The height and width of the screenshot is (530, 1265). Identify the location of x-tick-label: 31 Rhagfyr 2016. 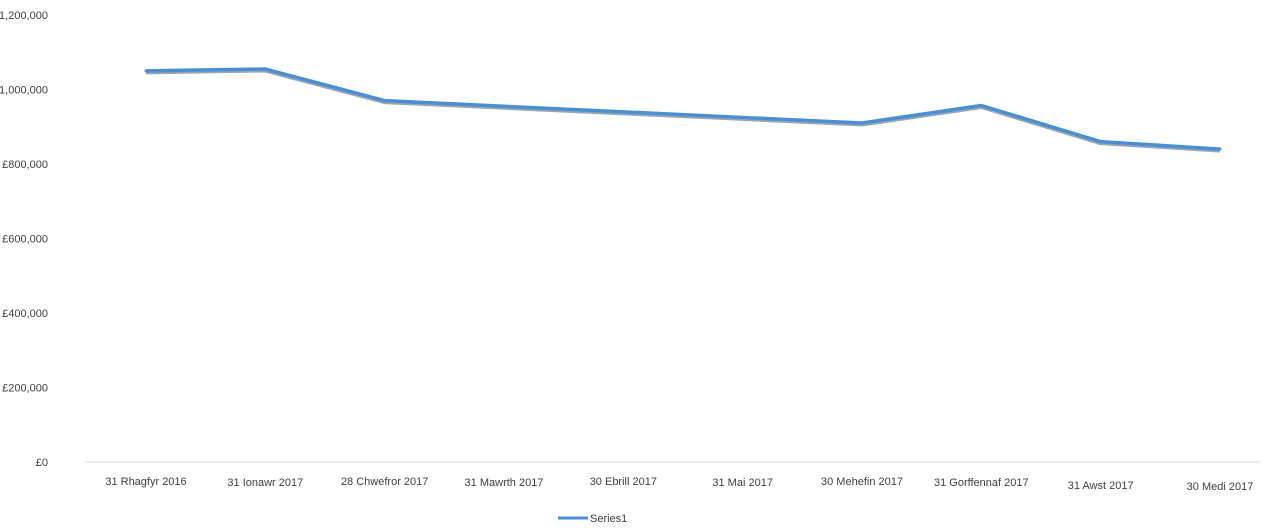
(145, 482).